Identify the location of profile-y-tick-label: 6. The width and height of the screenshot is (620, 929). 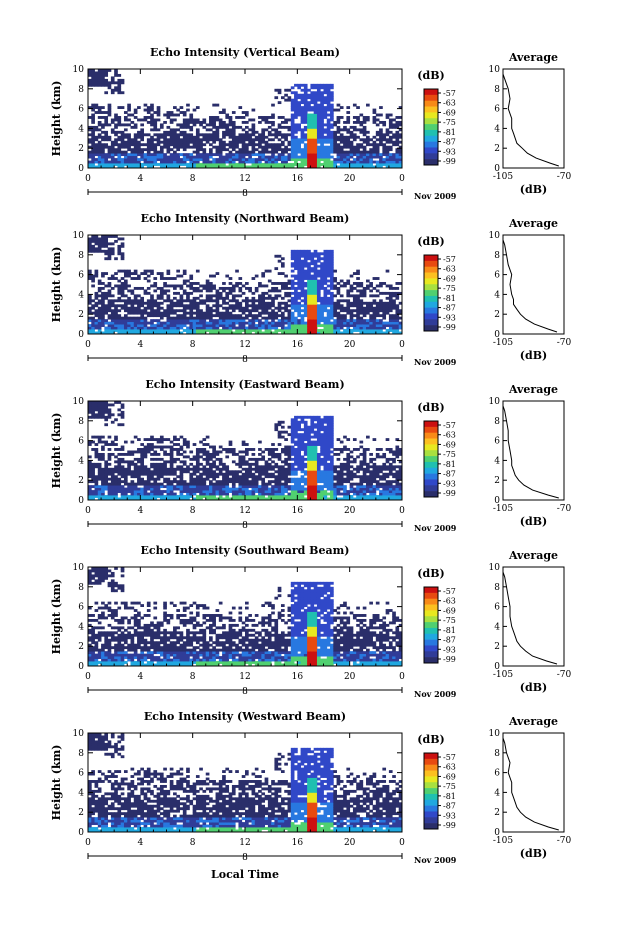
(497, 110).